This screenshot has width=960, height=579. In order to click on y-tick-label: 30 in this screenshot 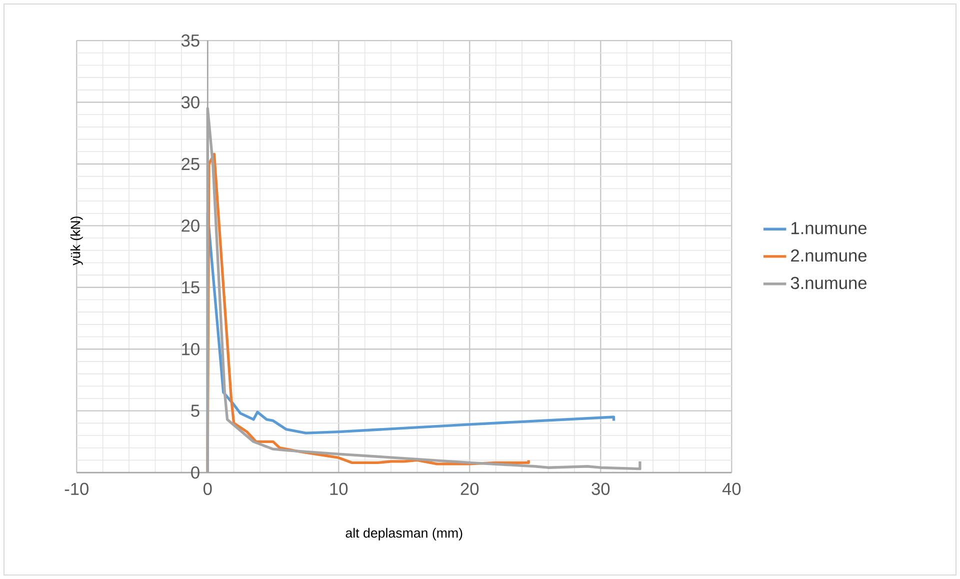, I will do `click(190, 102)`.